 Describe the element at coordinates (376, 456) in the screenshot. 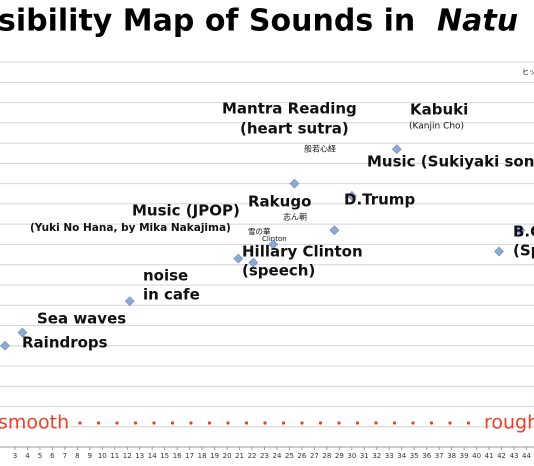

I see `x-tick-label: 32` at that location.